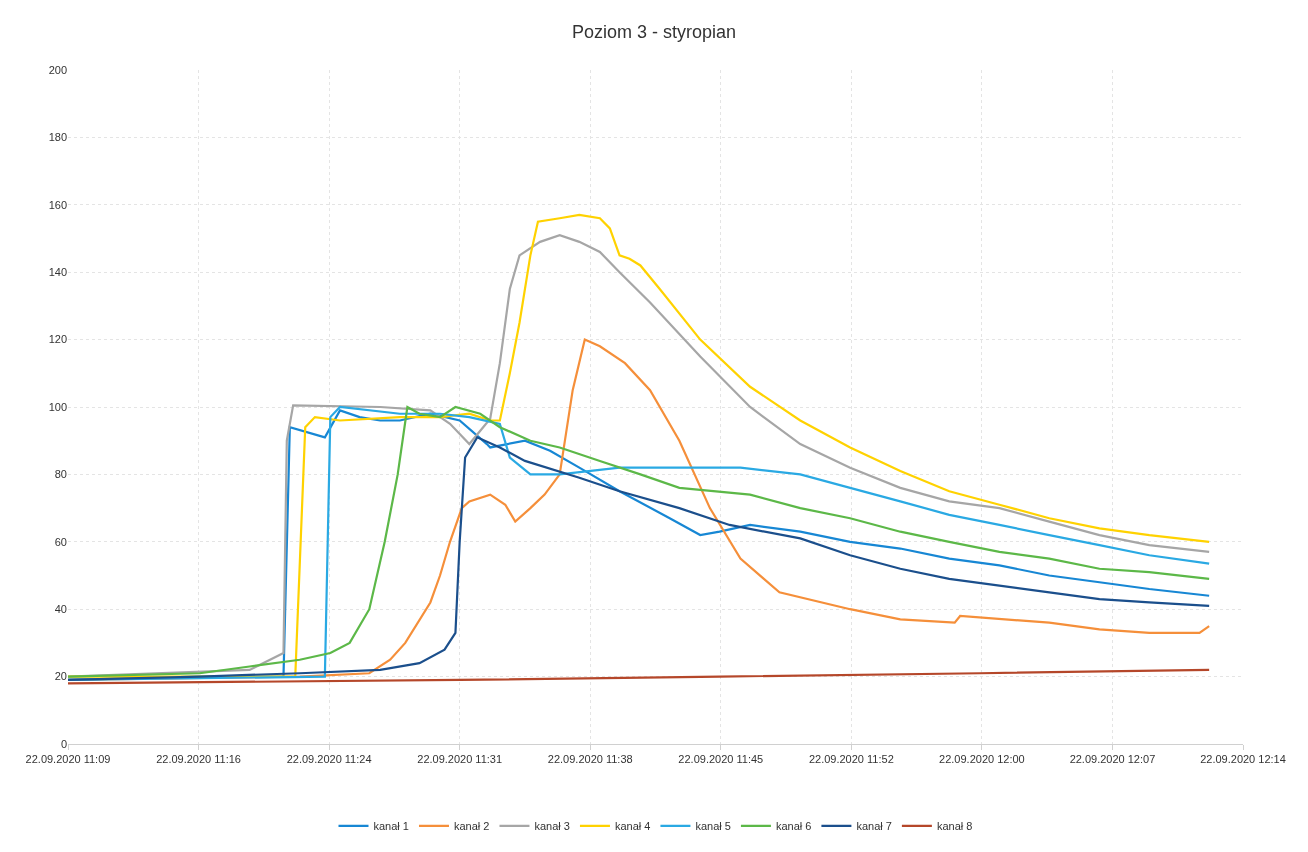 This screenshot has width=1308, height=852. Describe the element at coordinates (198, 759) in the screenshot. I see `x-tick-label: 22.09.2020 11:16` at that location.